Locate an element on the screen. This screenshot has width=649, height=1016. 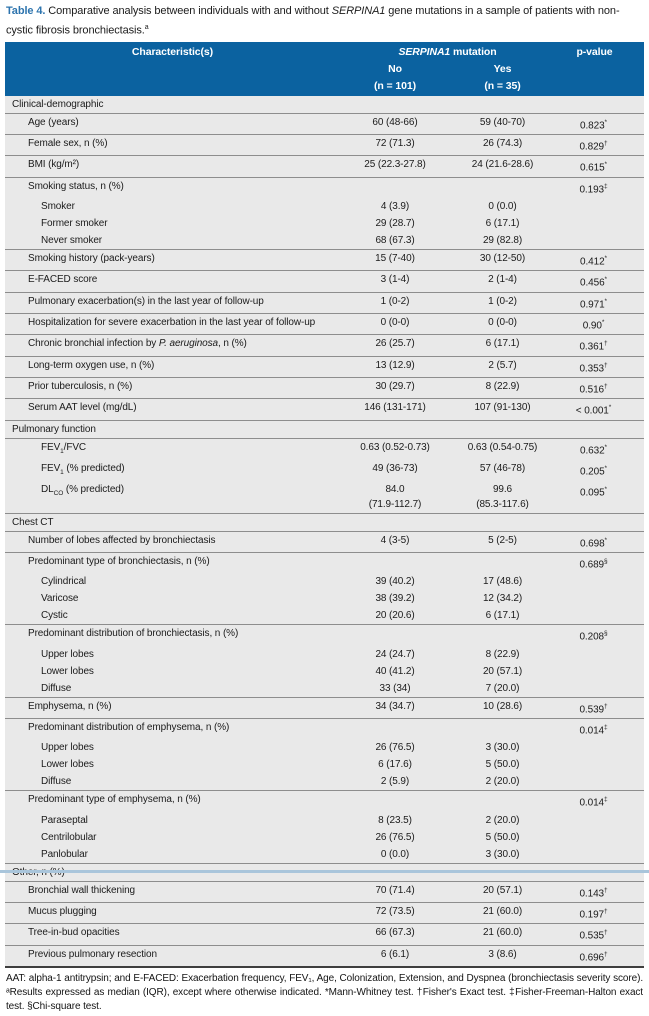
header-yes-label: Yes is located at coordinates (502, 68).